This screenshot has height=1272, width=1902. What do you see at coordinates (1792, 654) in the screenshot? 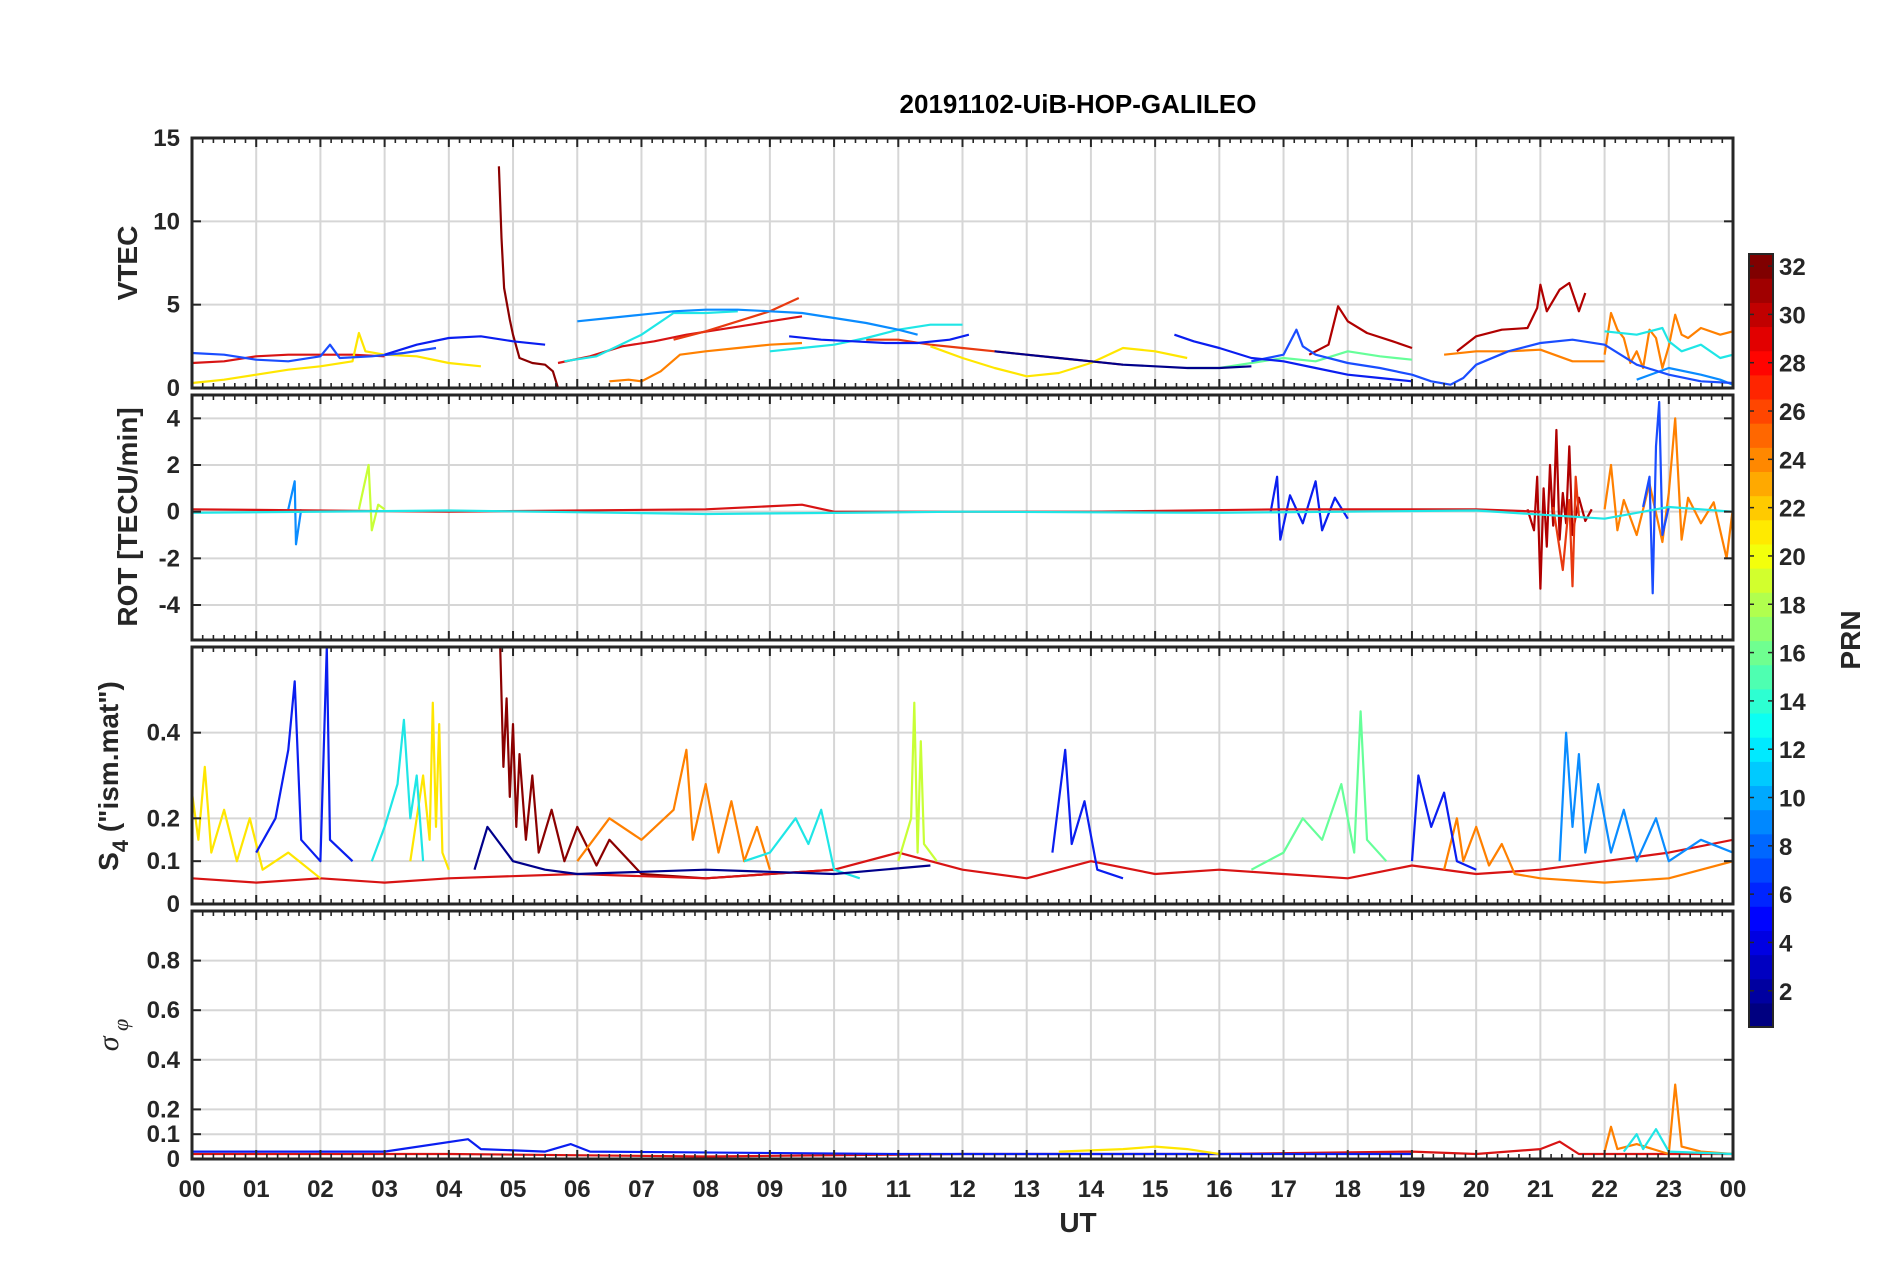
I see `colorbar-tick-label: 16` at bounding box center [1792, 654].